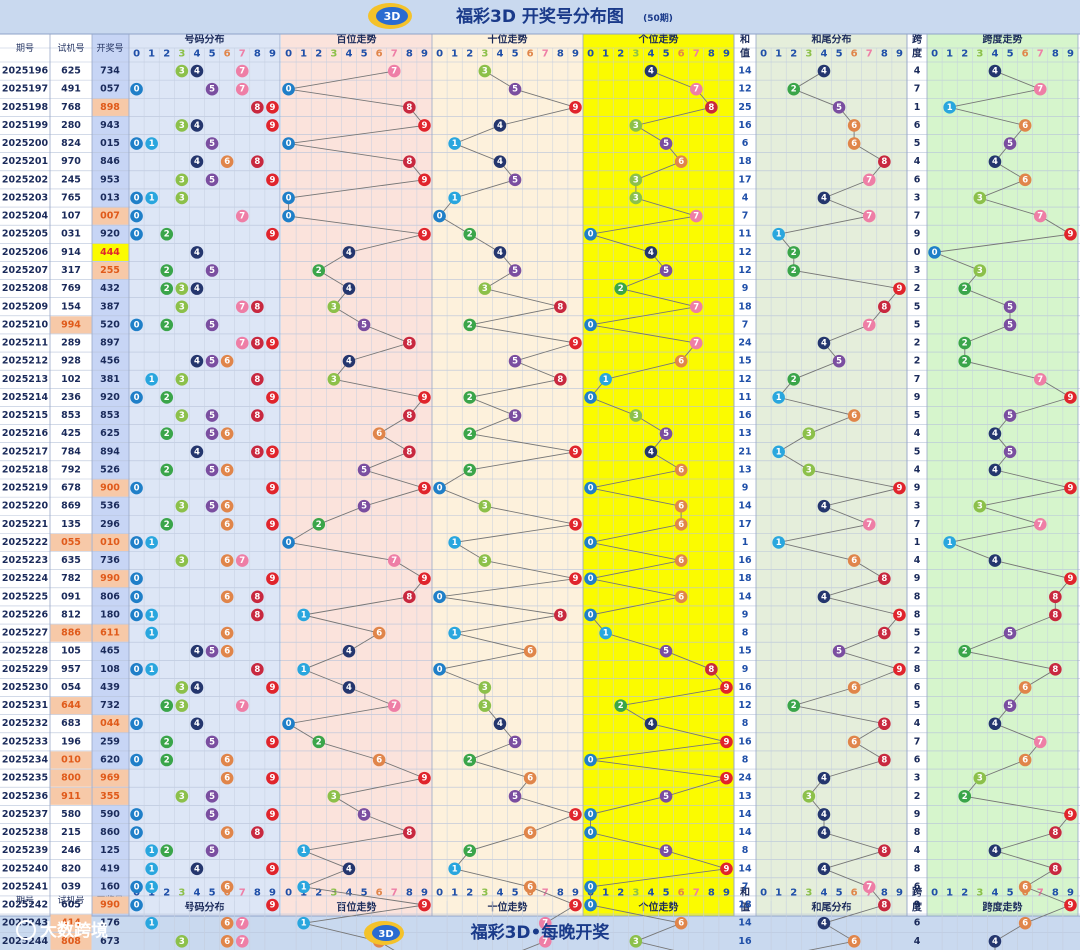  I want to click on header-hundreds-top: 百位走势, so click(357, 39).